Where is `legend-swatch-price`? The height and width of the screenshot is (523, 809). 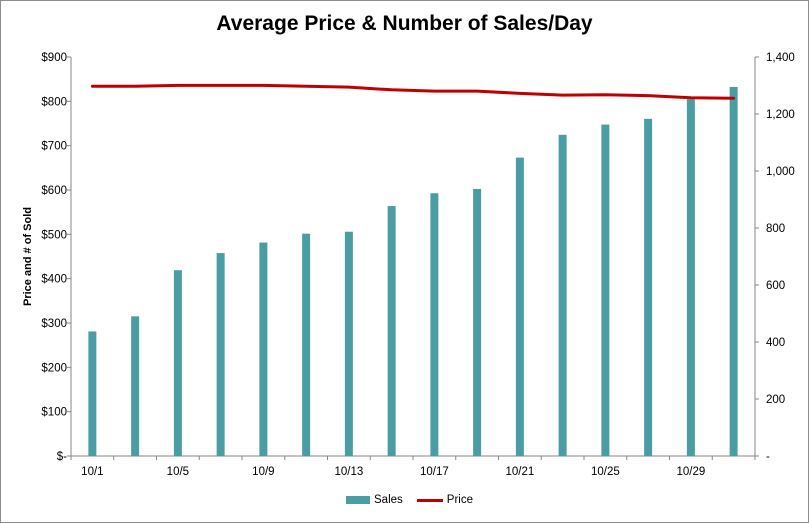 legend-swatch-price is located at coordinates (429, 500).